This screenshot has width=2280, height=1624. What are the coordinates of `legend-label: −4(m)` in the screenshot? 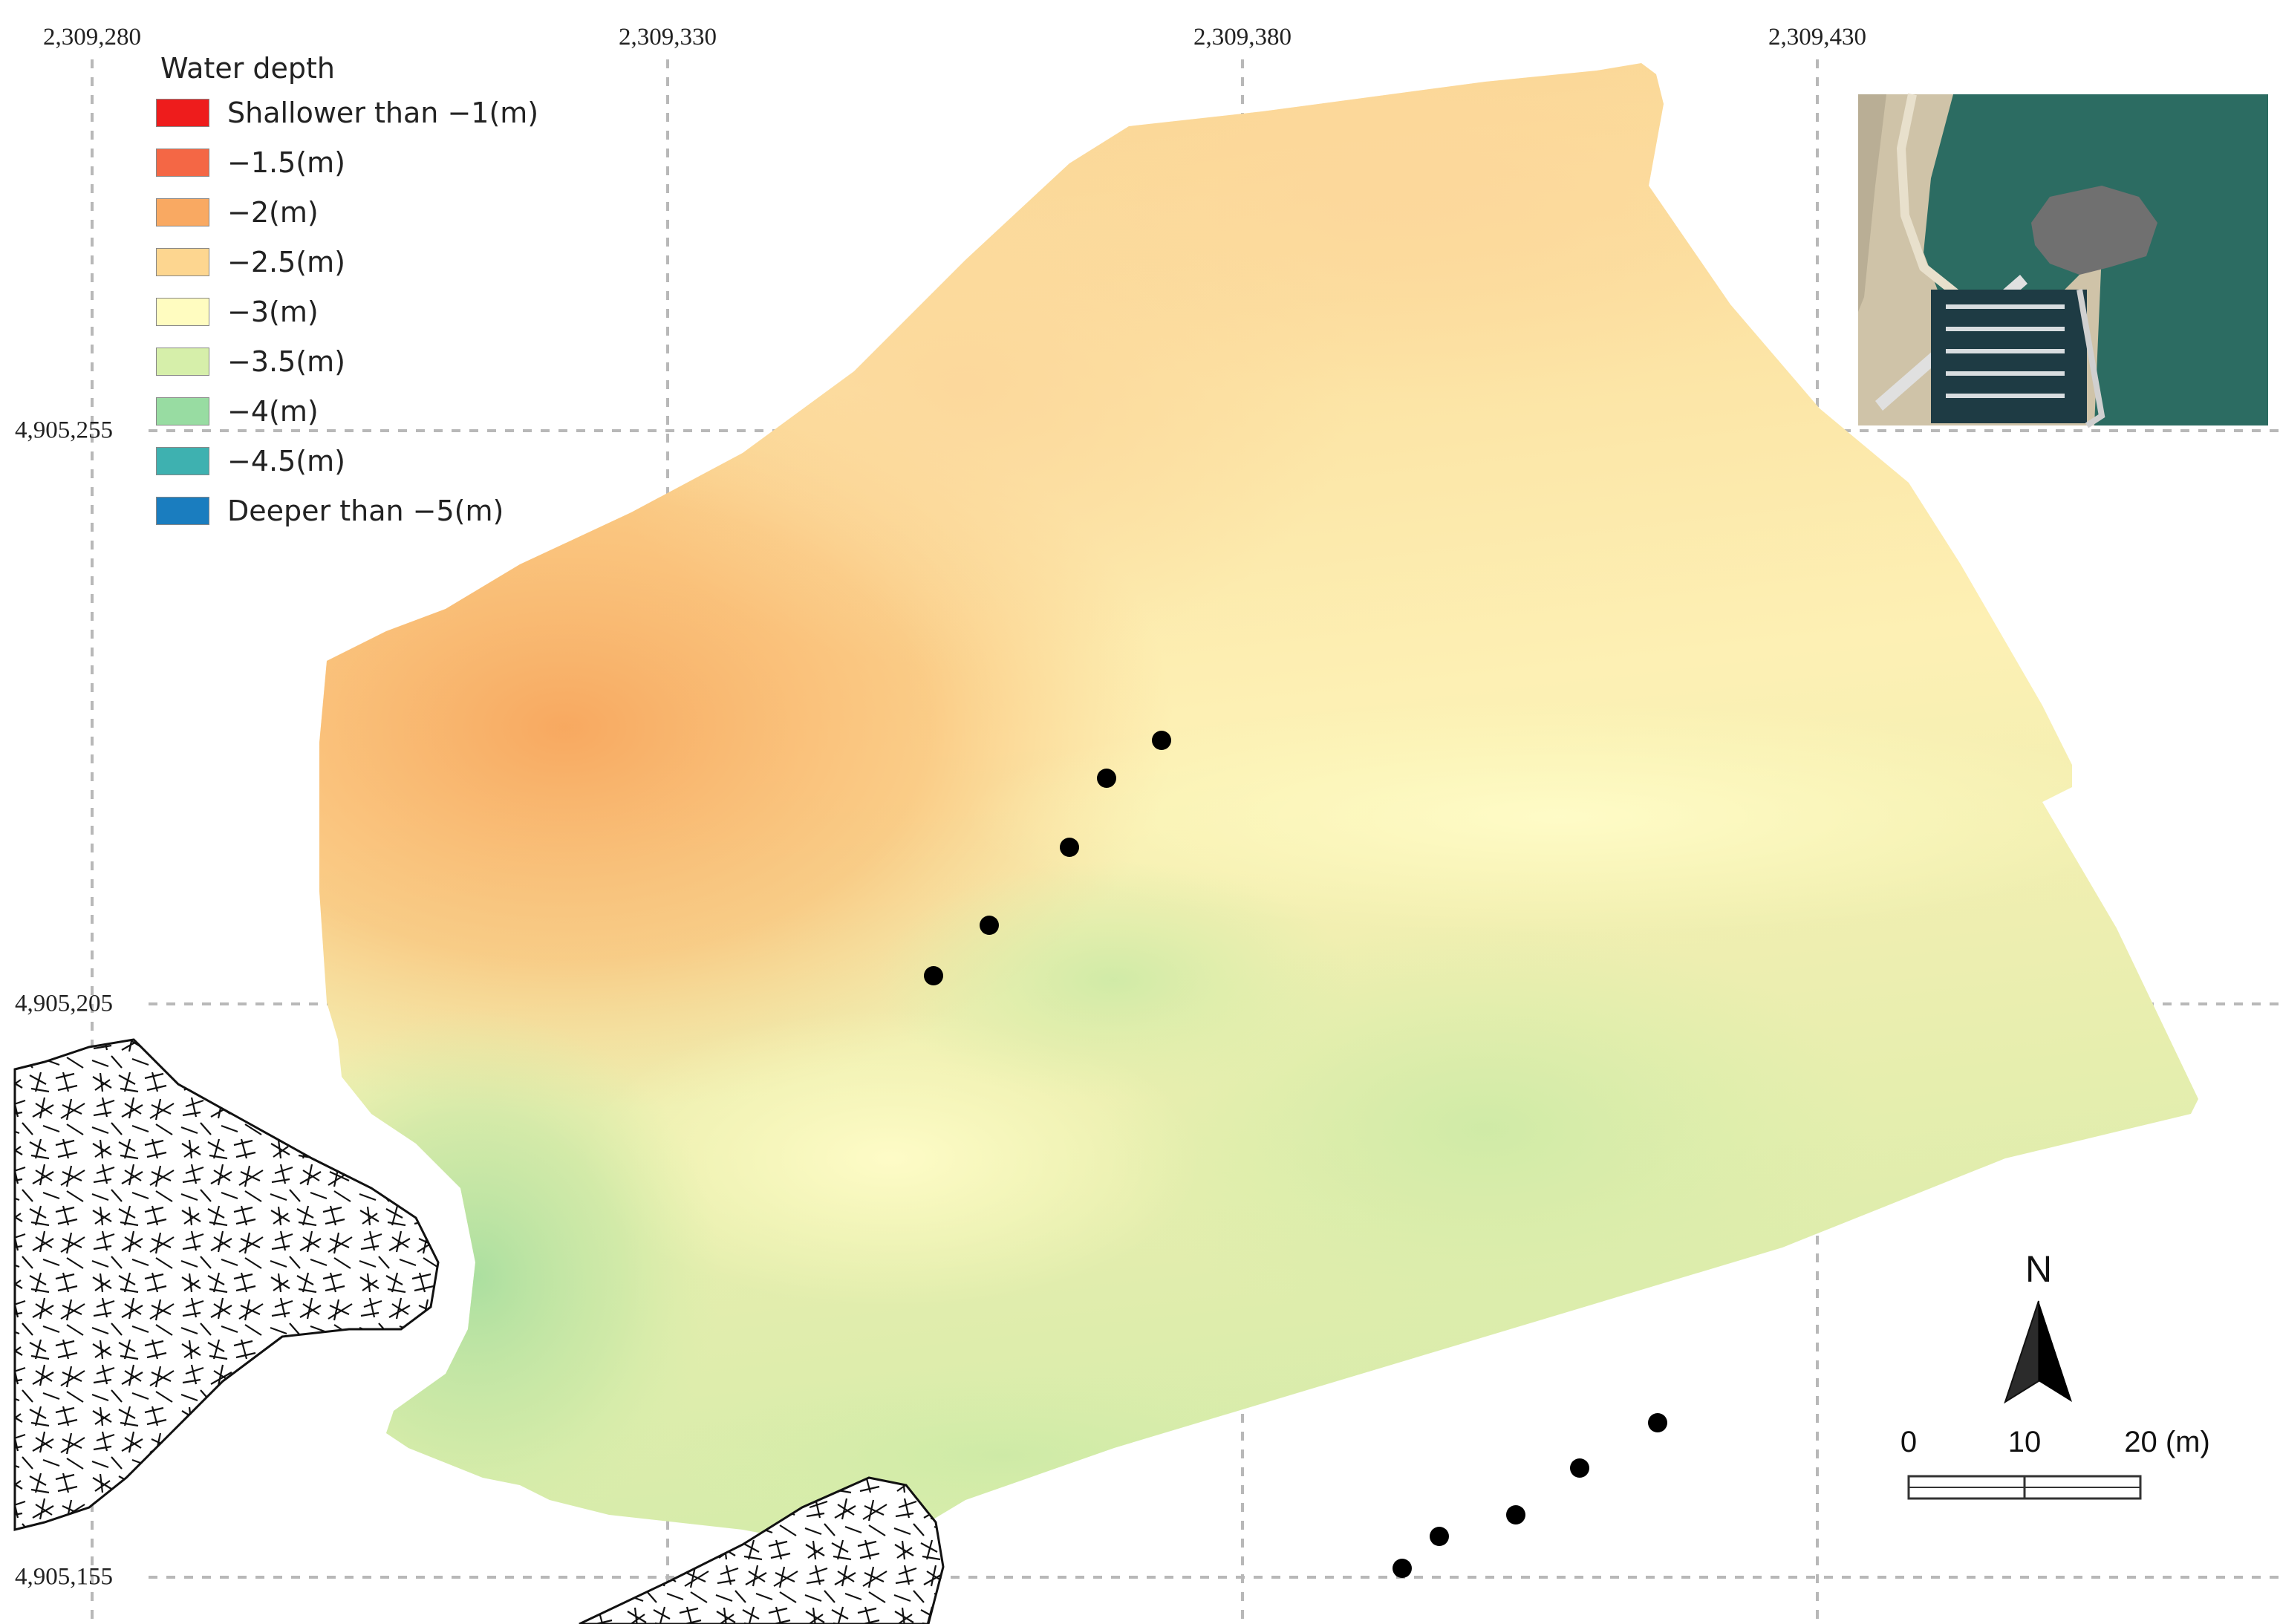 It's located at (273, 411).